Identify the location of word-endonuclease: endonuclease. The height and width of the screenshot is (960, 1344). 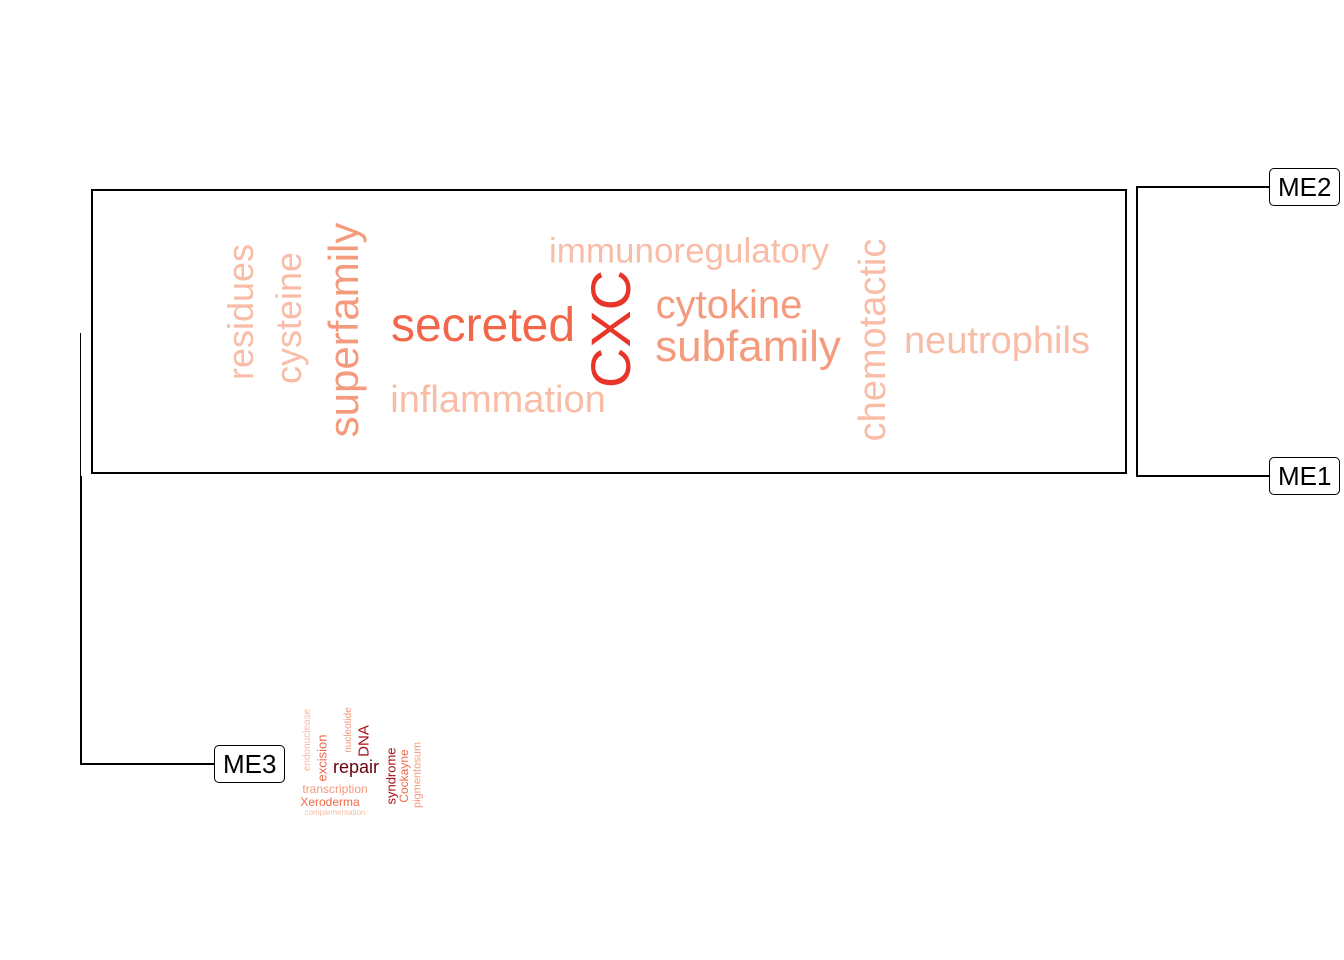
(307, 740).